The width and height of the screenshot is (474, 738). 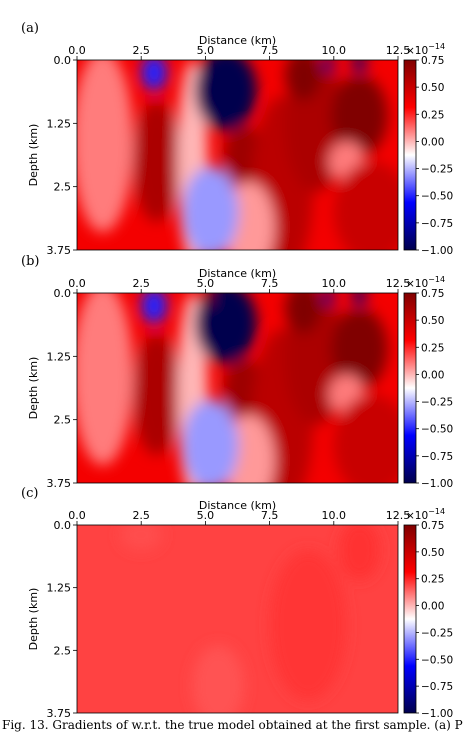 What do you see at coordinates (398, 515) in the screenshot?
I see `x-tick-label: 12.5` at bounding box center [398, 515].